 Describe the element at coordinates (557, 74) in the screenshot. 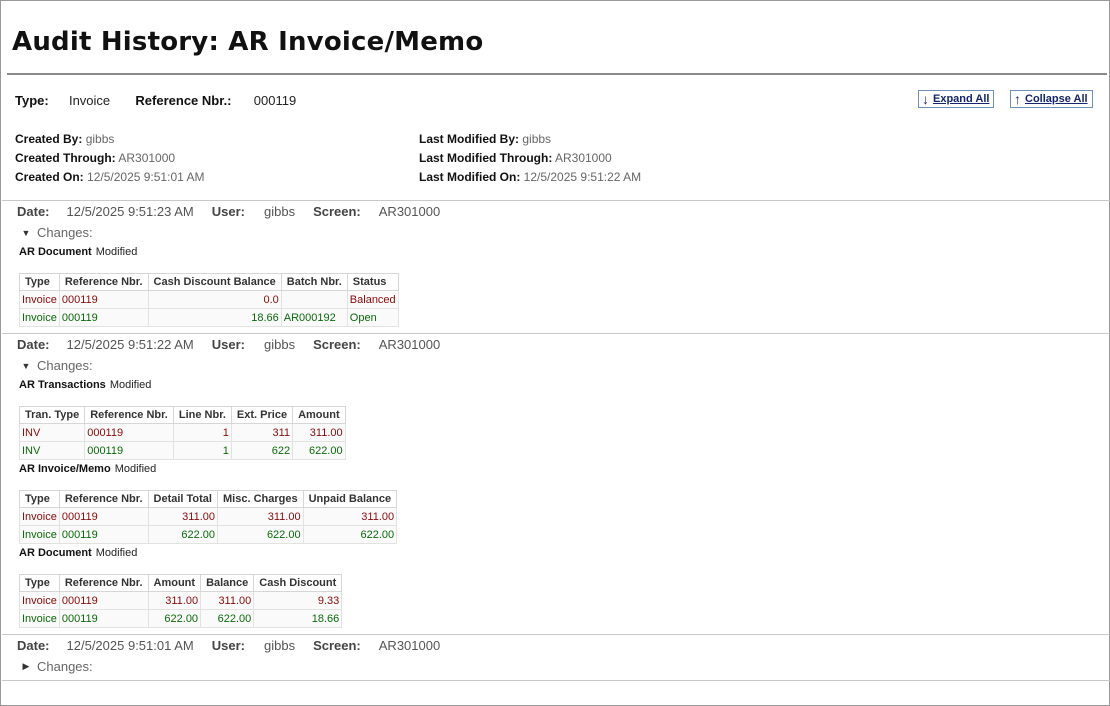

I see `title-divider` at that location.